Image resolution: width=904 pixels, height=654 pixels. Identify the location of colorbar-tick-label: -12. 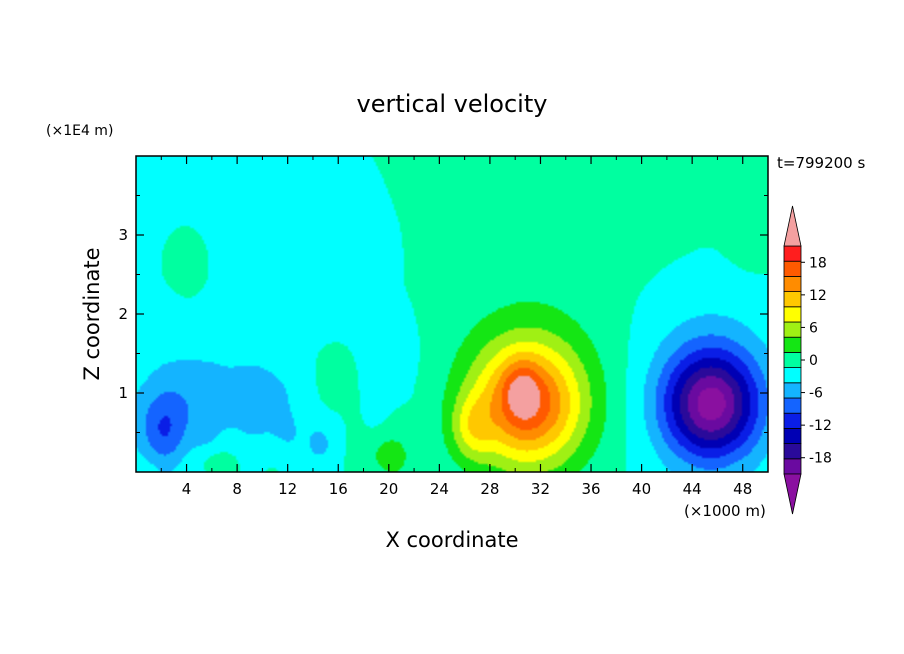
(820, 426).